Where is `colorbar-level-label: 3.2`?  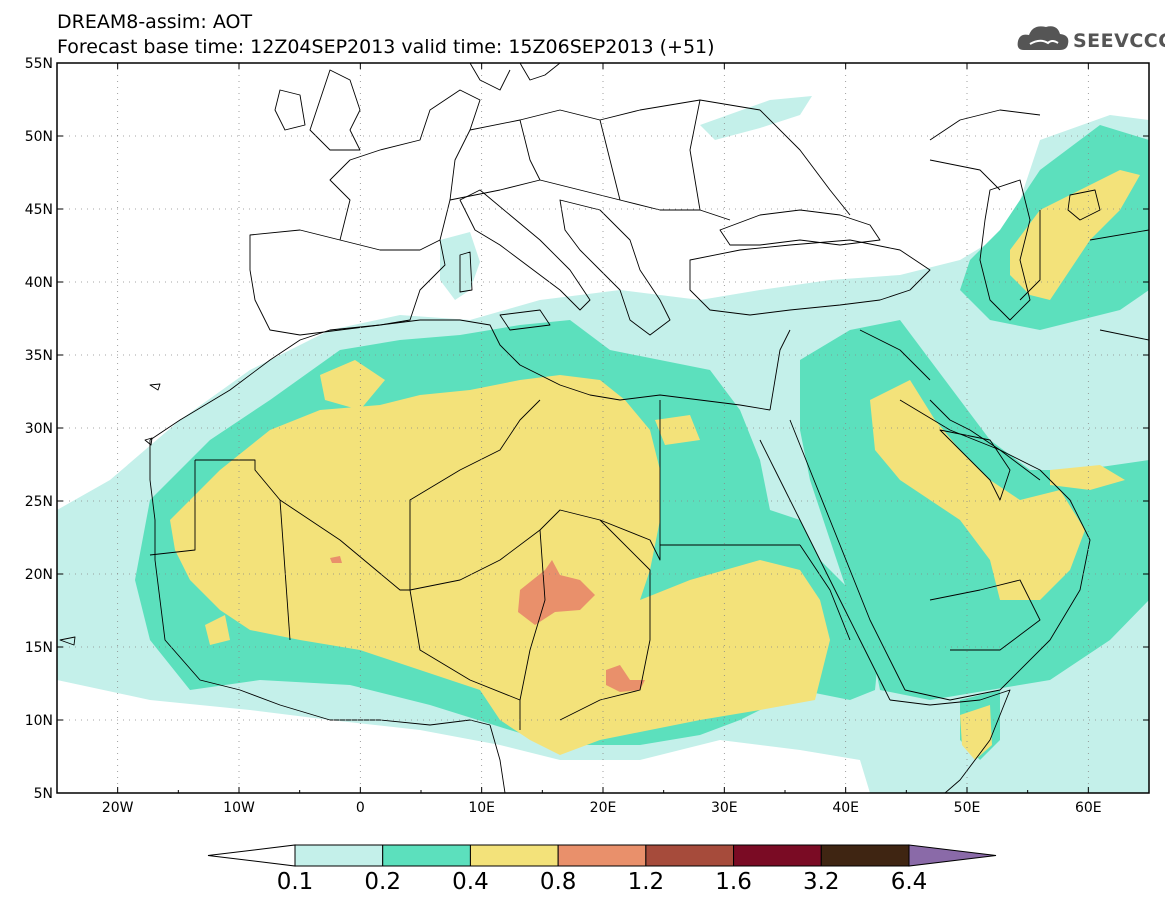
colorbar-level-label: 3.2 is located at coordinates (821, 882).